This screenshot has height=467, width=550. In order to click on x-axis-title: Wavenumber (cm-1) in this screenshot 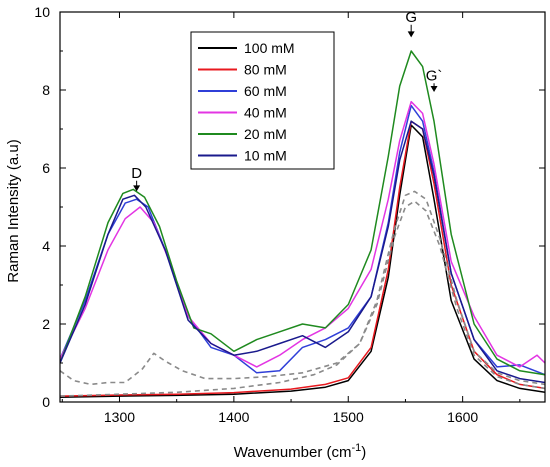, I will do `click(300, 451)`.